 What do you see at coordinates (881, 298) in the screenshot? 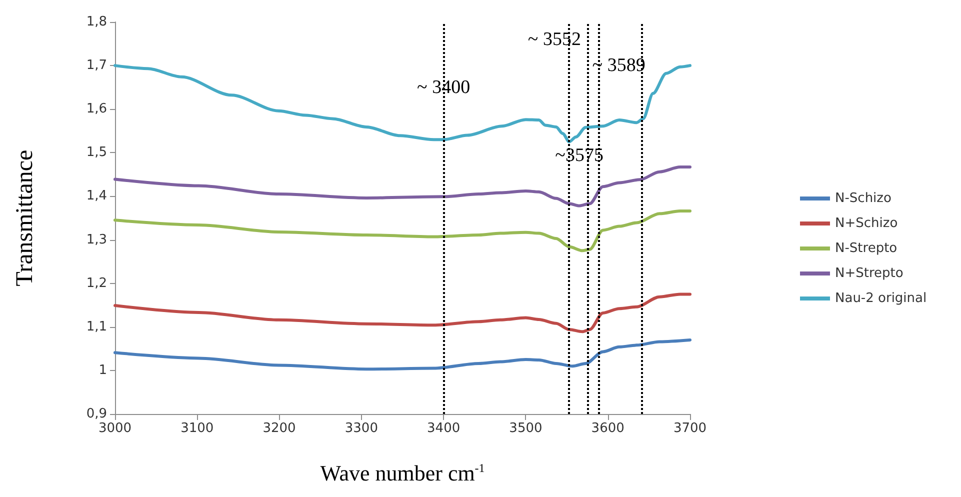
I see `legend-label: Nau-2 original` at bounding box center [881, 298].